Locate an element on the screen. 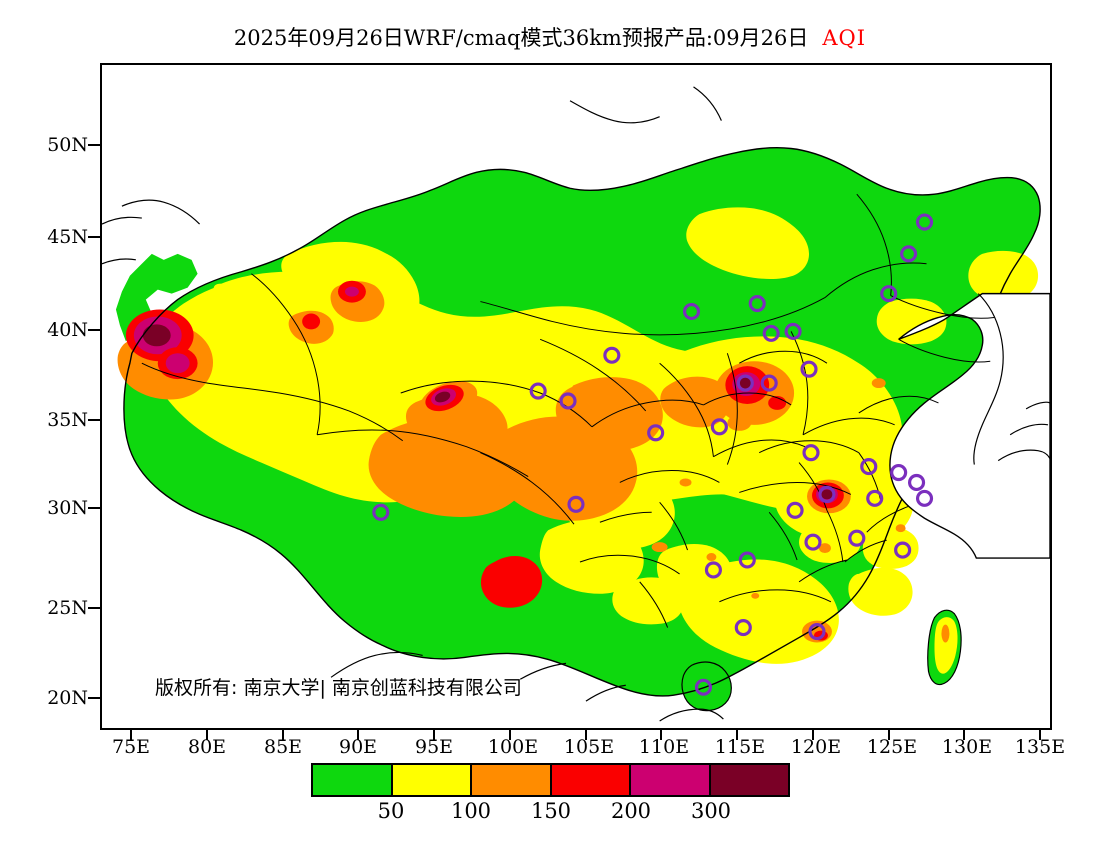  aqi-colorbar is located at coordinates (550, 780).